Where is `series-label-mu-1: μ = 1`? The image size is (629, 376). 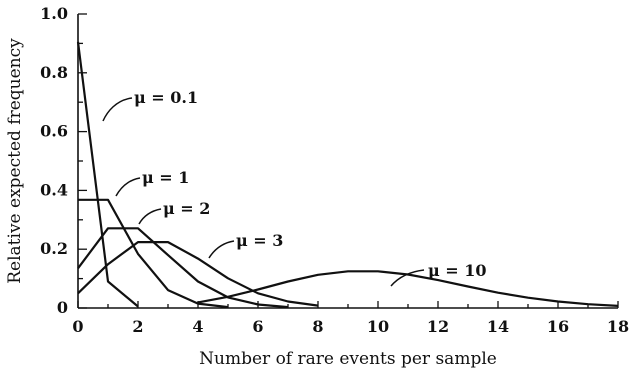 series-label-mu-1: μ = 1 is located at coordinates (165, 177).